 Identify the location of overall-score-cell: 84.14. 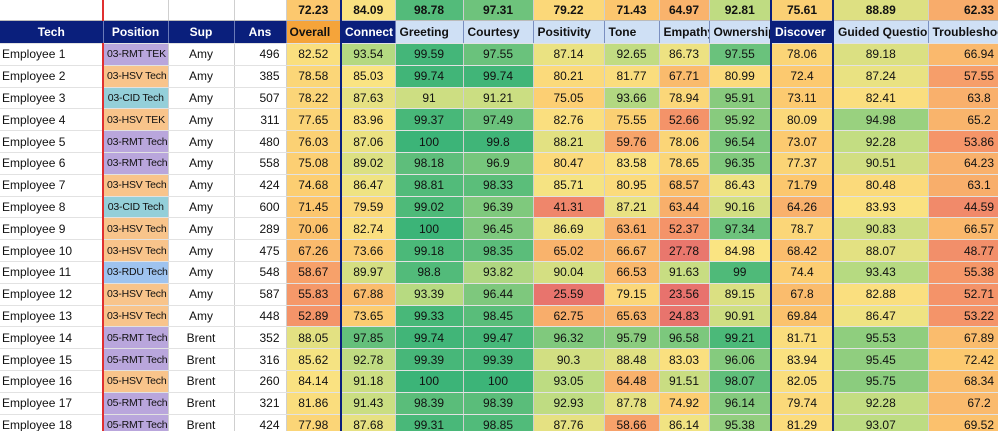
(314, 381).